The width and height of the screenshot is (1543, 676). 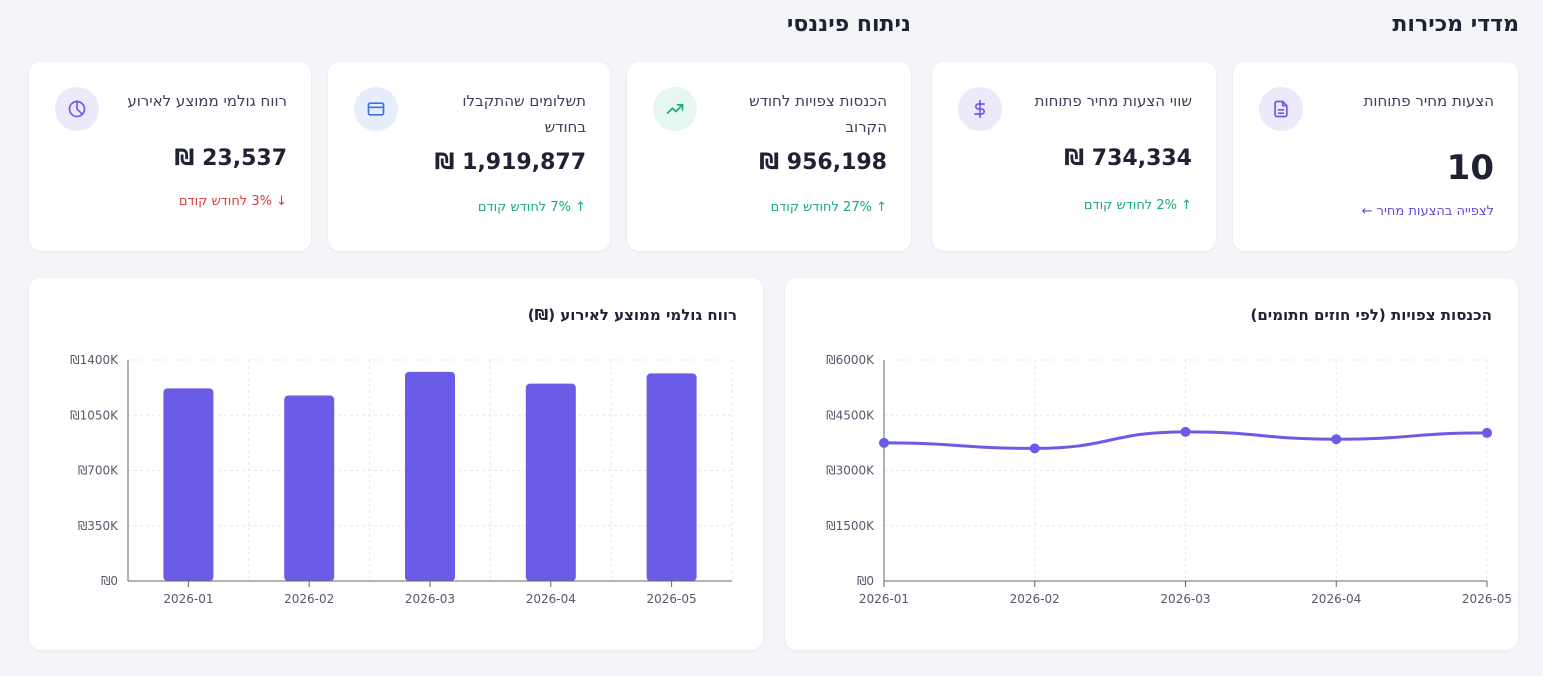 What do you see at coordinates (98, 526) in the screenshot?
I see `y-tick-label: ₪350K` at bounding box center [98, 526].